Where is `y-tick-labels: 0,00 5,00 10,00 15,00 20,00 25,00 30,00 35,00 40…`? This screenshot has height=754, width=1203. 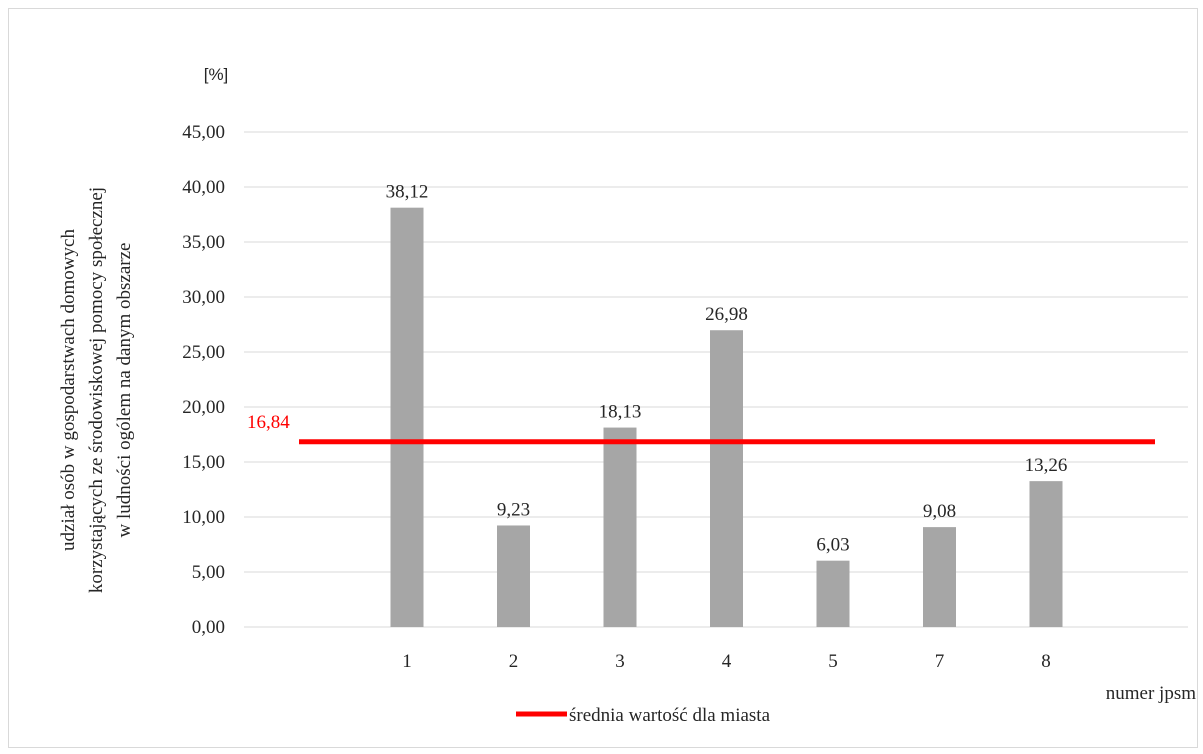 y-tick-labels: 0,00 5,00 10,00 15,00 20,00 25,00 30,00 35,00 40… is located at coordinates (203, 380).